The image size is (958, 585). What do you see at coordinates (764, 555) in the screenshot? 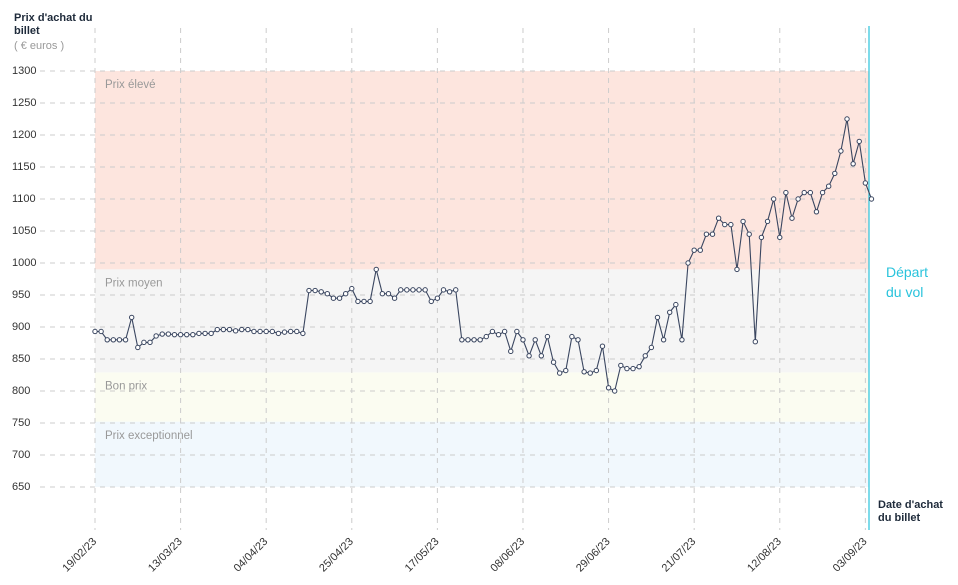
I see `x-tick-label: 12/08/23` at bounding box center [764, 555].